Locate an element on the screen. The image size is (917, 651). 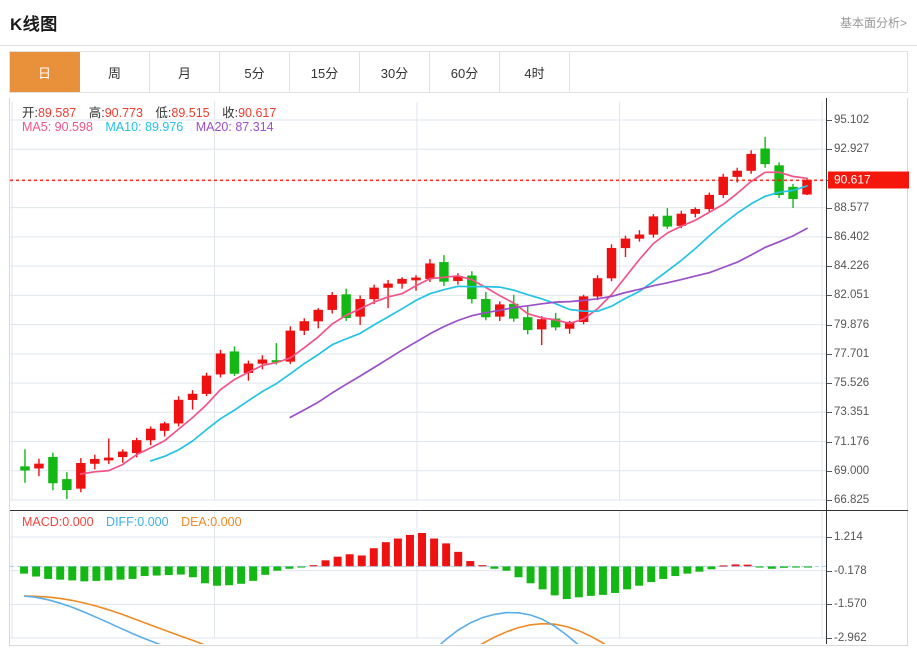
current-price-badge: 90.617 is located at coordinates (868, 180).